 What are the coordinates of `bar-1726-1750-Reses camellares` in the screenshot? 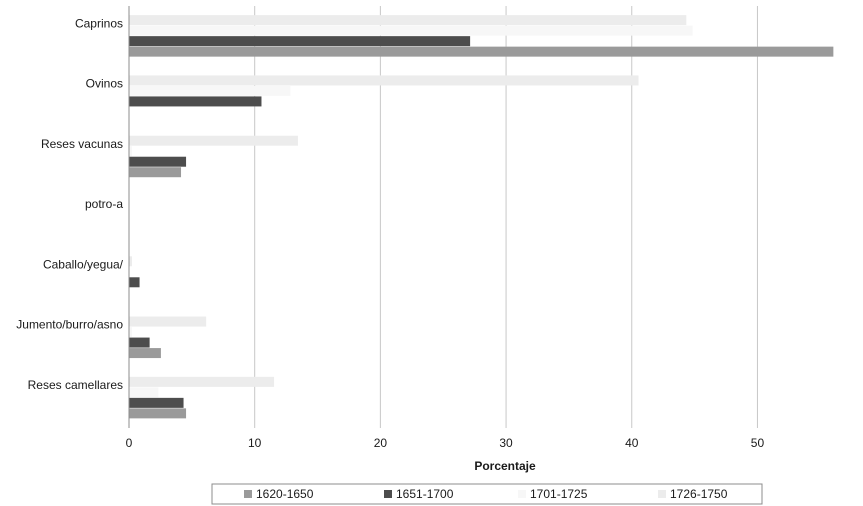 It's located at (202, 381).